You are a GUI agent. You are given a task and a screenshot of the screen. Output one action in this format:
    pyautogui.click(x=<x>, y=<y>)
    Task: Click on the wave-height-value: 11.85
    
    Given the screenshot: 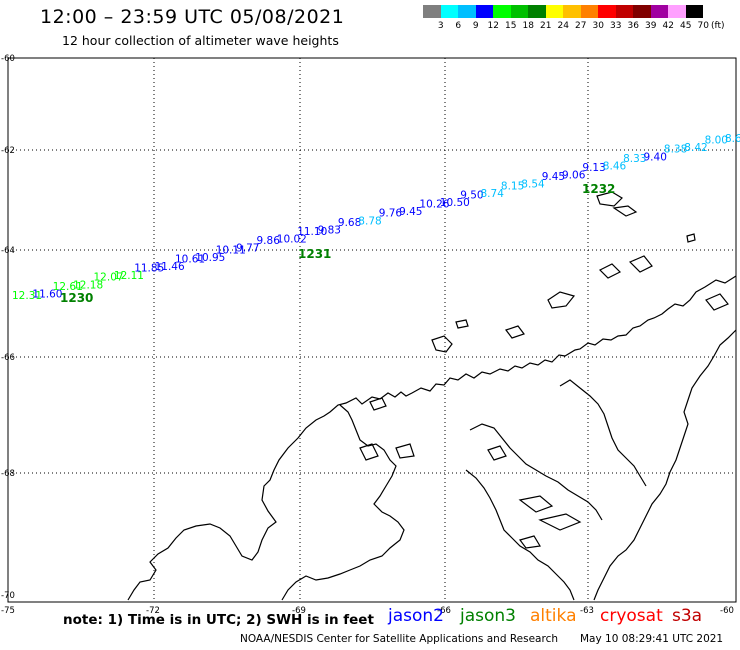 What is the action you would take?
    pyautogui.click(x=149, y=269)
    